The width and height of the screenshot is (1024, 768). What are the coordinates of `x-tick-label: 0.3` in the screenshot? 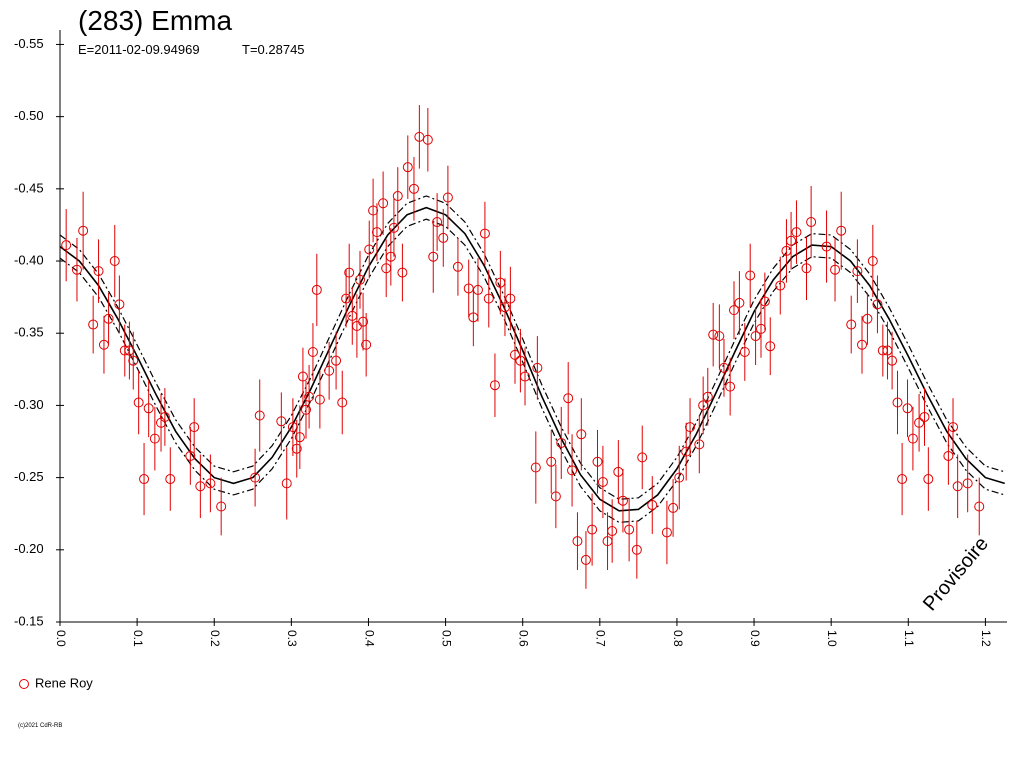 It's located at (292, 638).